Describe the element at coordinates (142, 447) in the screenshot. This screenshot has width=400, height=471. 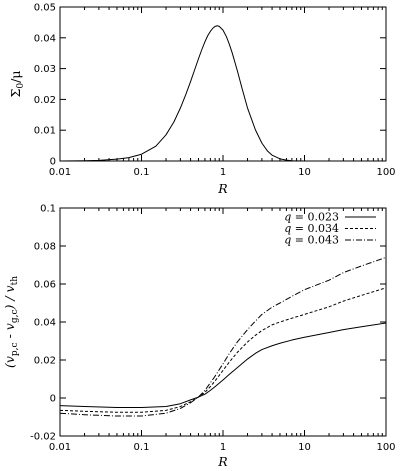
I see `x-tick-label-bottom: 0.1` at that location.